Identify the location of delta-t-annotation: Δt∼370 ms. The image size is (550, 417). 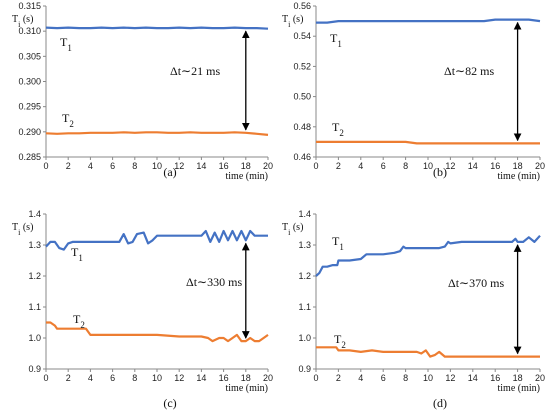
(476, 283).